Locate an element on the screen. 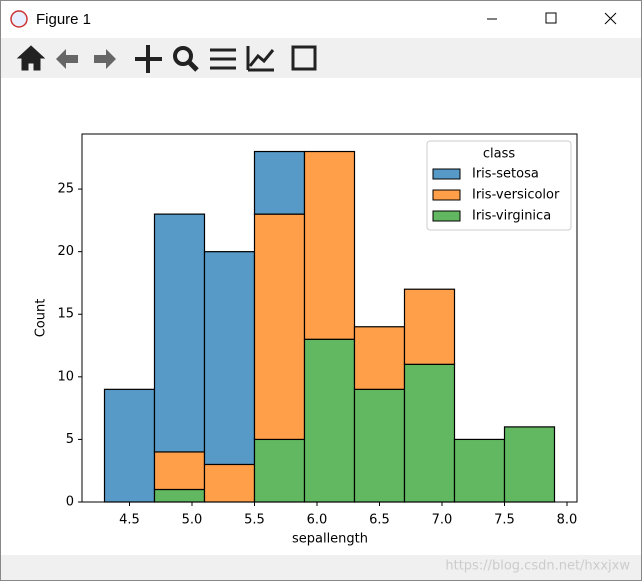  legend-label: Iris-versicolor is located at coordinates (516, 195).